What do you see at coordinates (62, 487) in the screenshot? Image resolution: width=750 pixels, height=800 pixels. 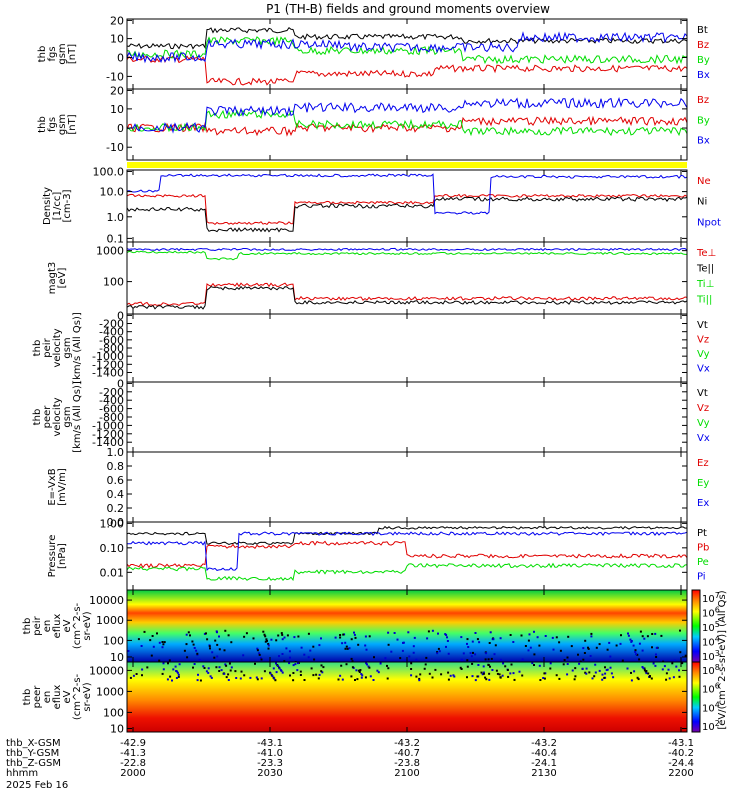 I see `y-axis-label-line: [mV/m]` at bounding box center [62, 487].